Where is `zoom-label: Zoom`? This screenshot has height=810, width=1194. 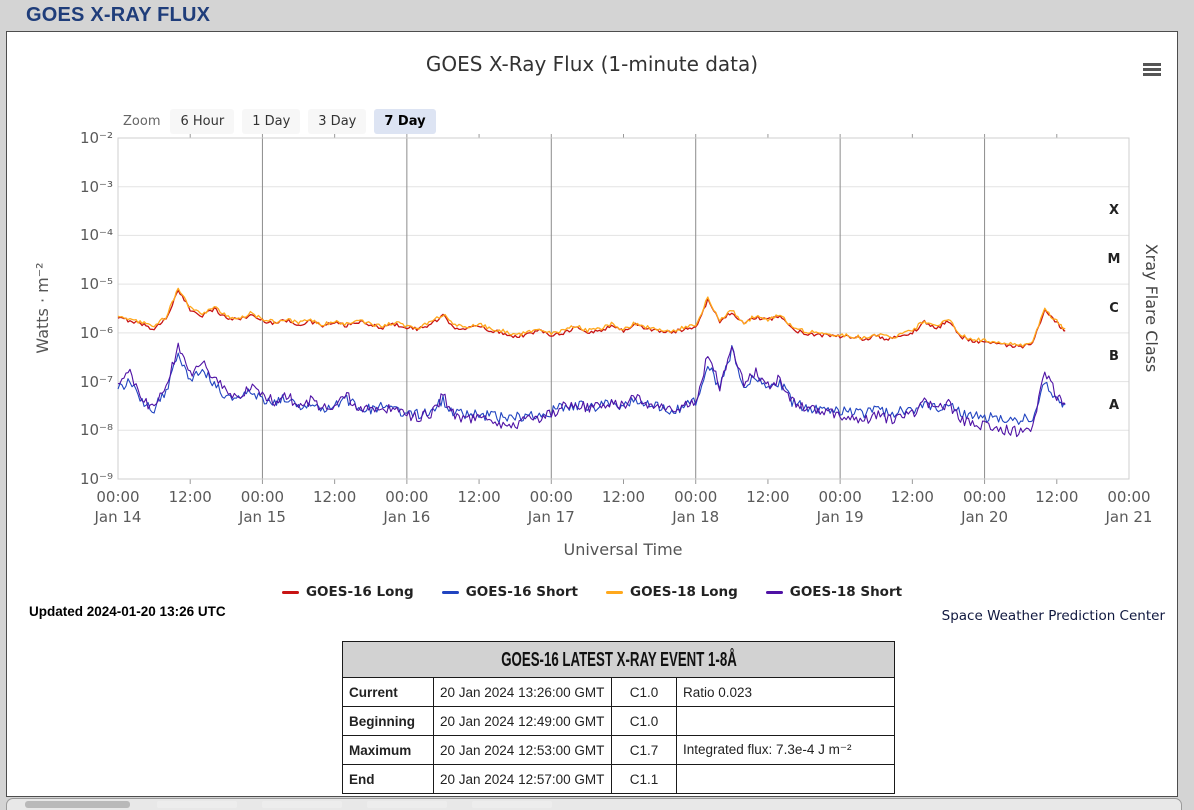 zoom-label: Zoom is located at coordinates (142, 121).